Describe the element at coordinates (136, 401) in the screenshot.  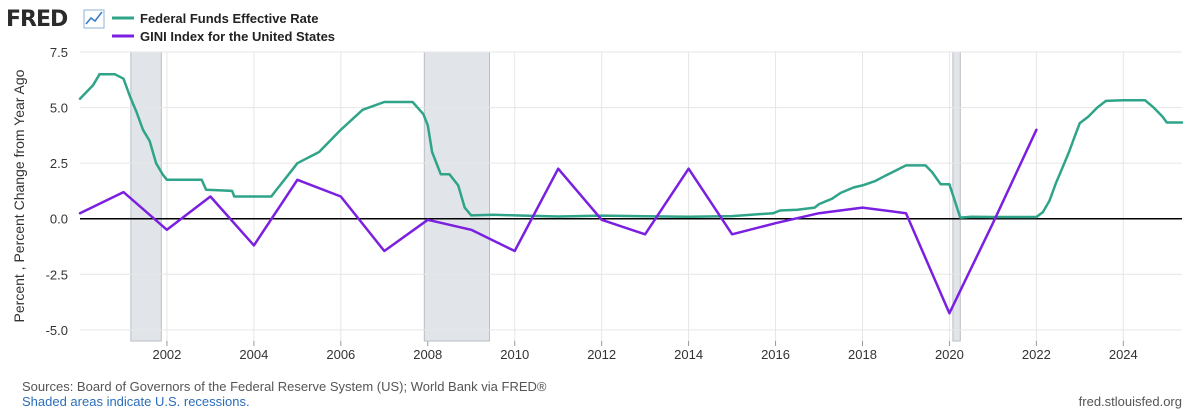
I see `recession-note-link: Shaded areas indicate U.S. recessions.` at that location.